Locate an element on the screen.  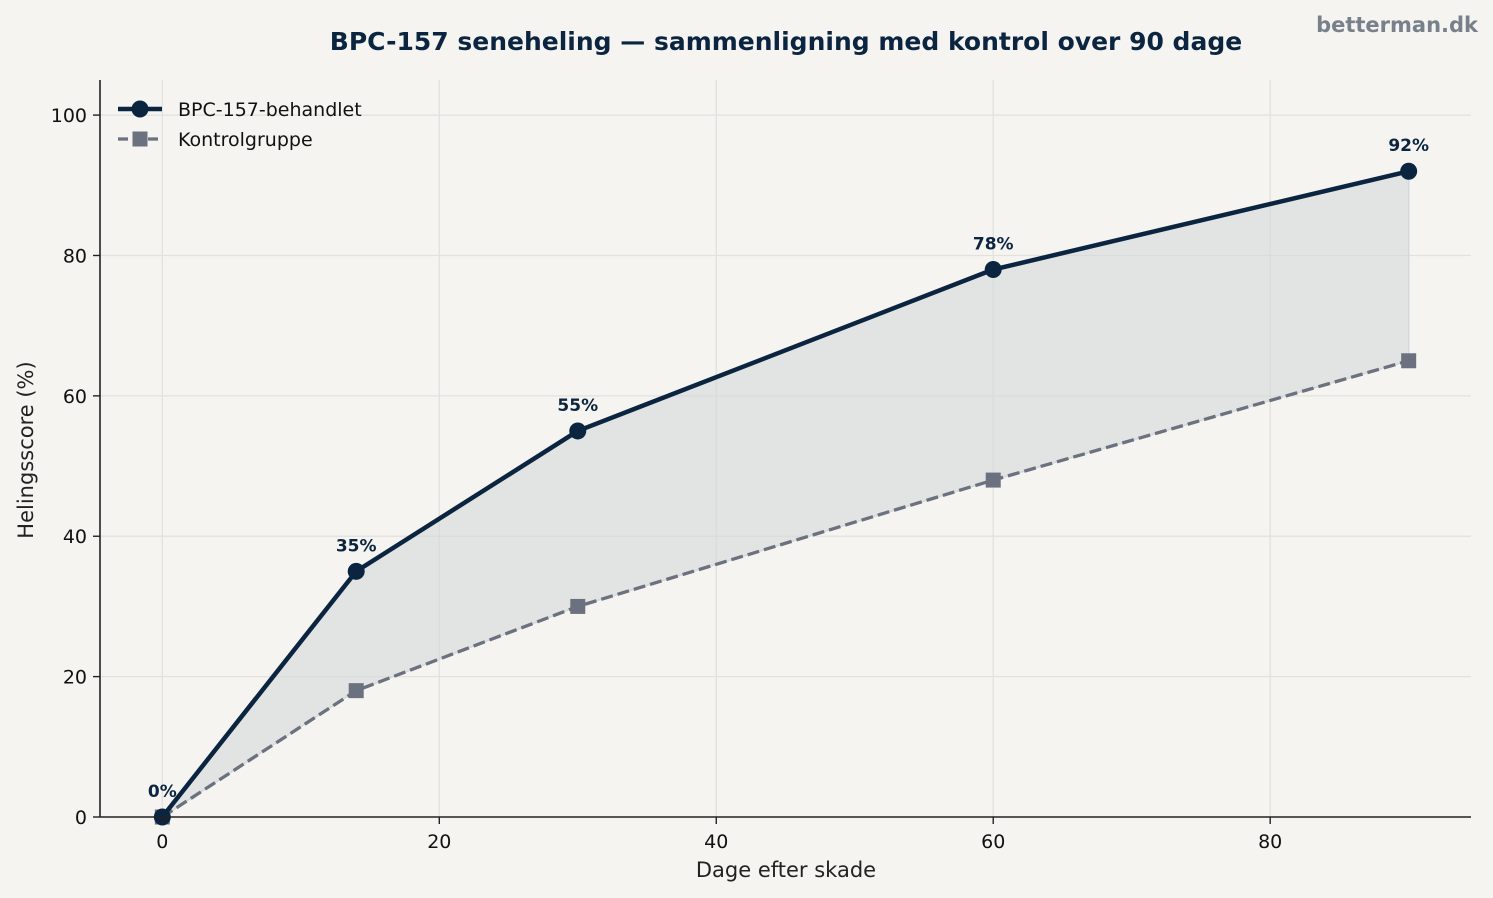
legend: BPC-157-behandlet Kontrolgruppe is located at coordinates (240, 125).